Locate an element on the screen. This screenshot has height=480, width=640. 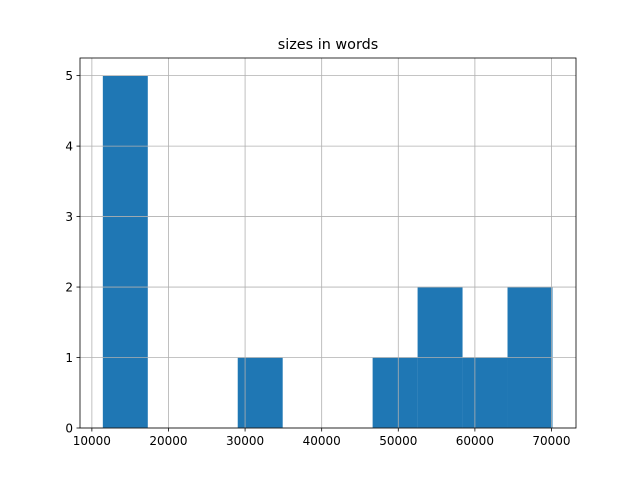
y-tick-label: 4 is located at coordinates (69, 147).